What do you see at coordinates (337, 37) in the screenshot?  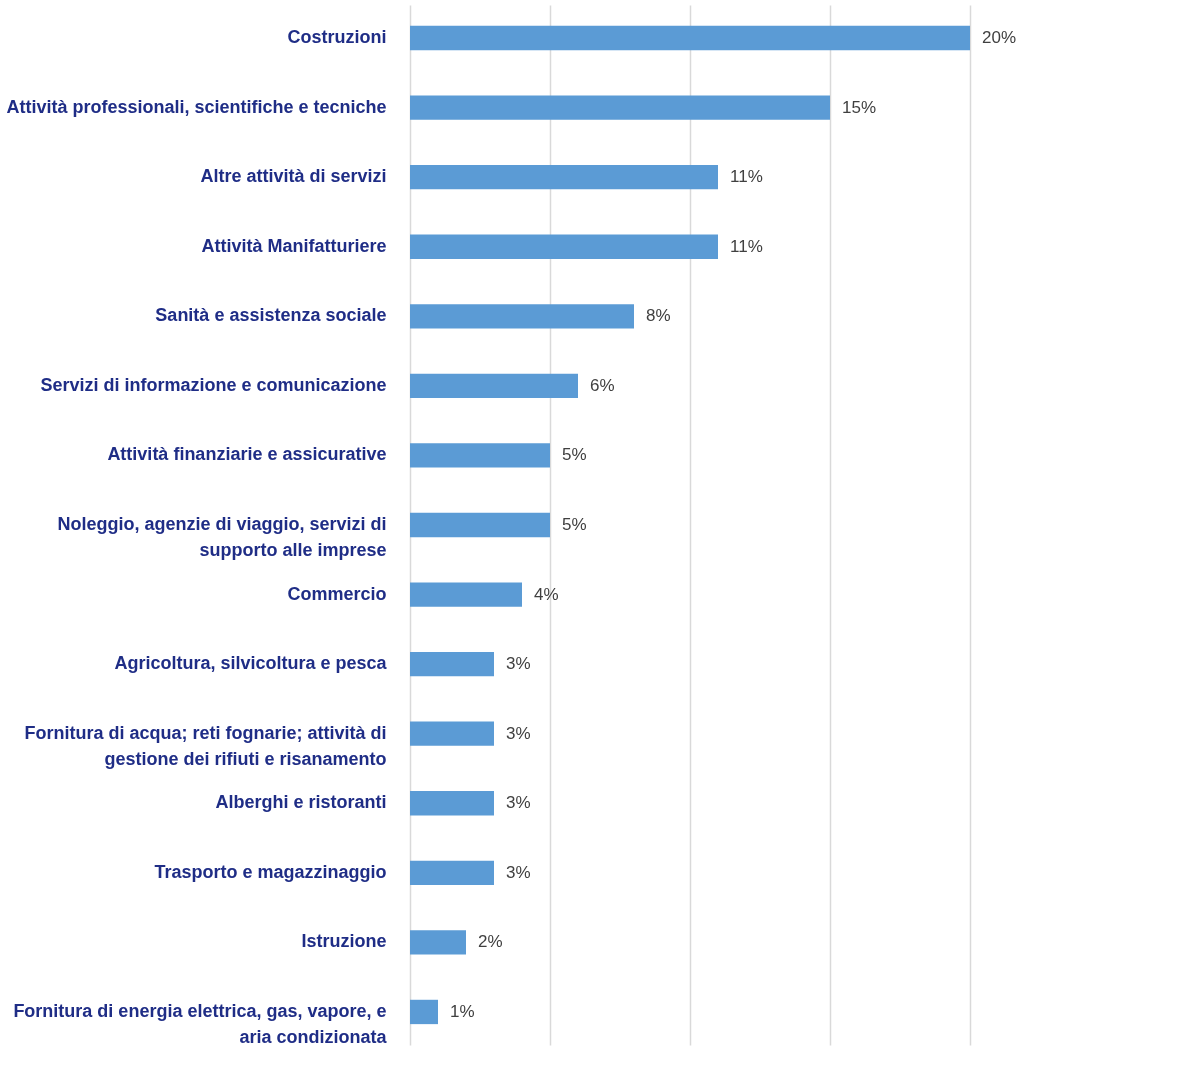 I see `y-tick-label: Costruzioni` at bounding box center [337, 37].